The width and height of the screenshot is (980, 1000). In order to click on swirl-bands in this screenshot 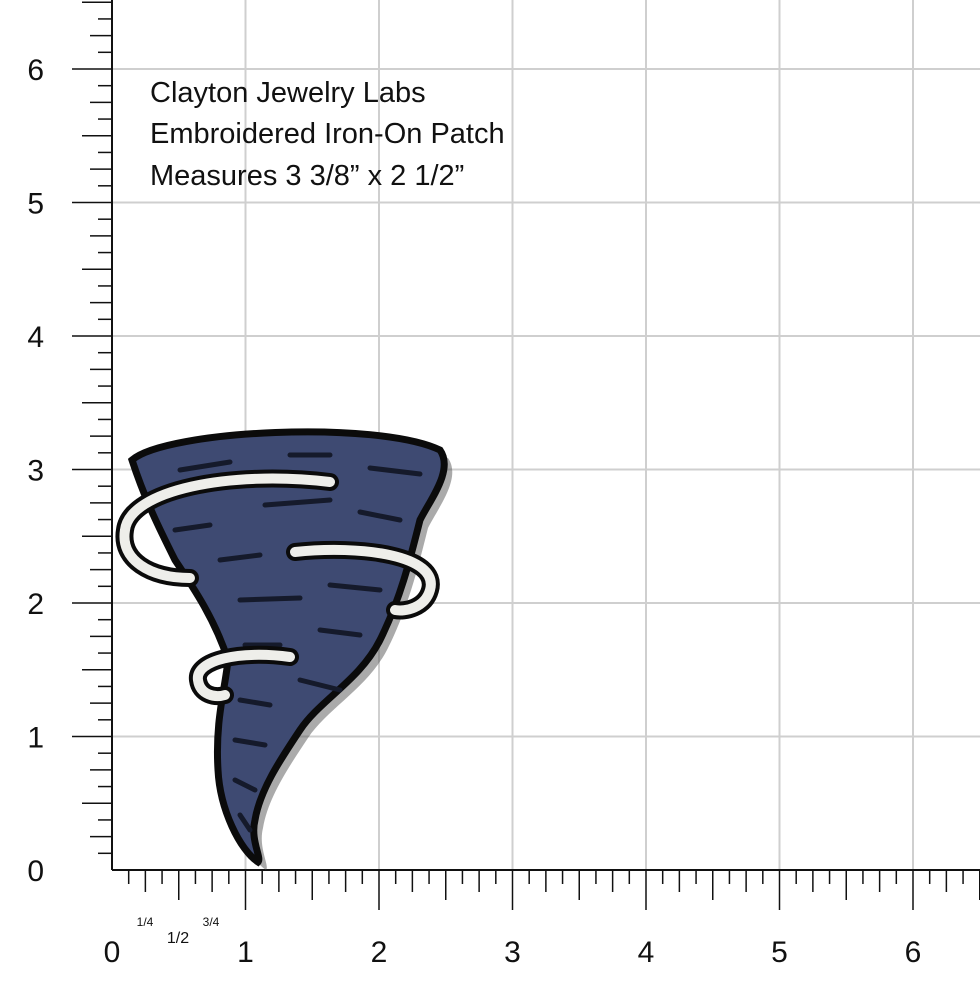, I will do `click(277, 587)`.